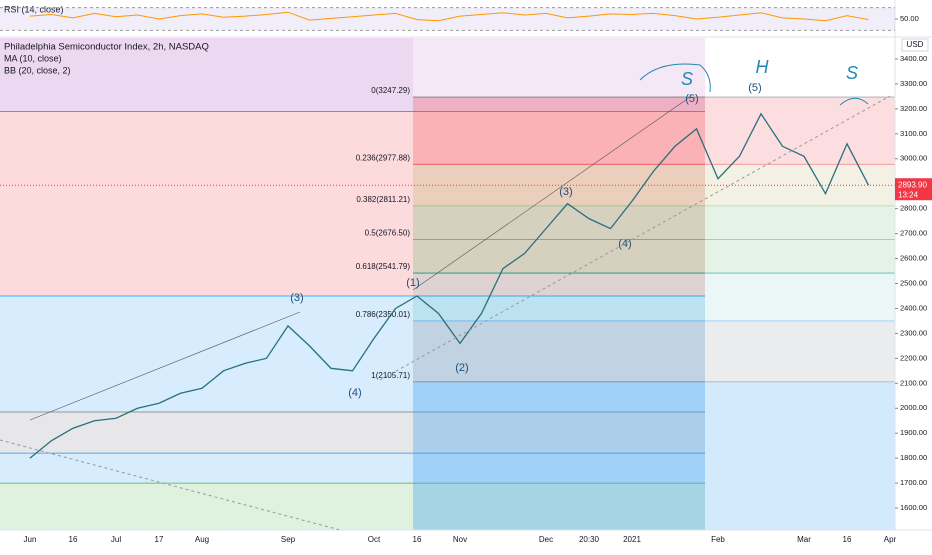  Describe the element at coordinates (383, 157) in the screenshot. I see `fib-label: 0.236(2977.88)` at that location.